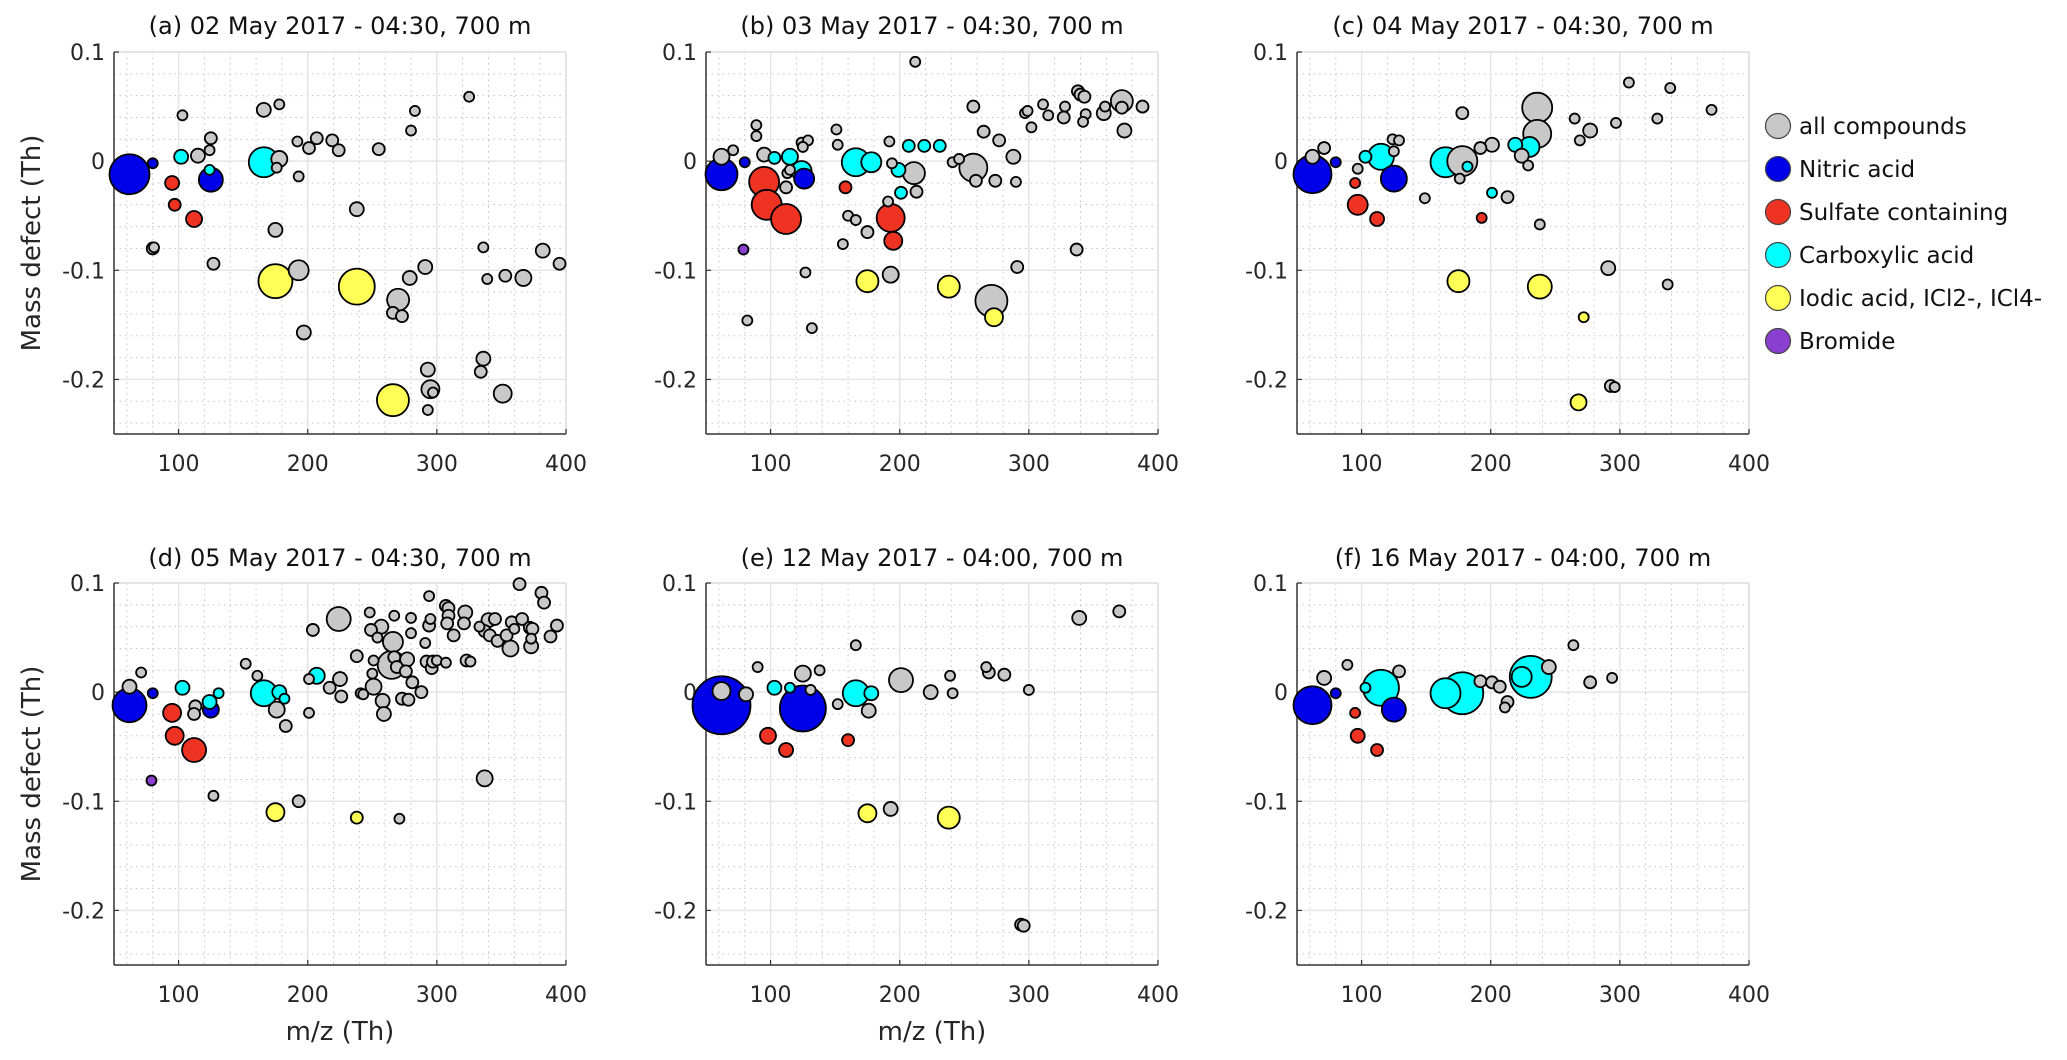 Image resolution: width=2067 pixels, height=1060 pixels. What do you see at coordinates (932, 558) in the screenshot?
I see `panel-title: (e) 12 May 2017 - 04:00, 700 m` at bounding box center [932, 558].